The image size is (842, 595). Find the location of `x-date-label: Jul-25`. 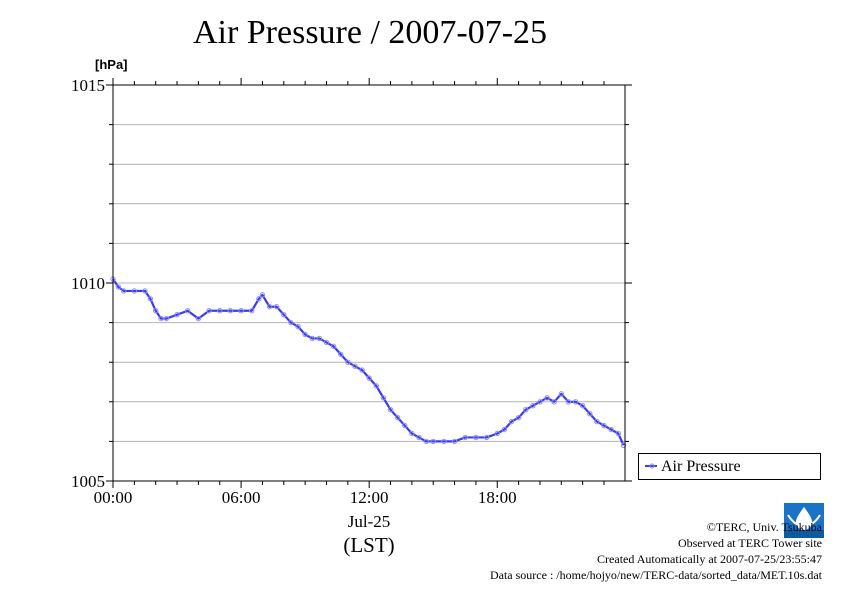

x-date-label: Jul-25 is located at coordinates (369, 521).